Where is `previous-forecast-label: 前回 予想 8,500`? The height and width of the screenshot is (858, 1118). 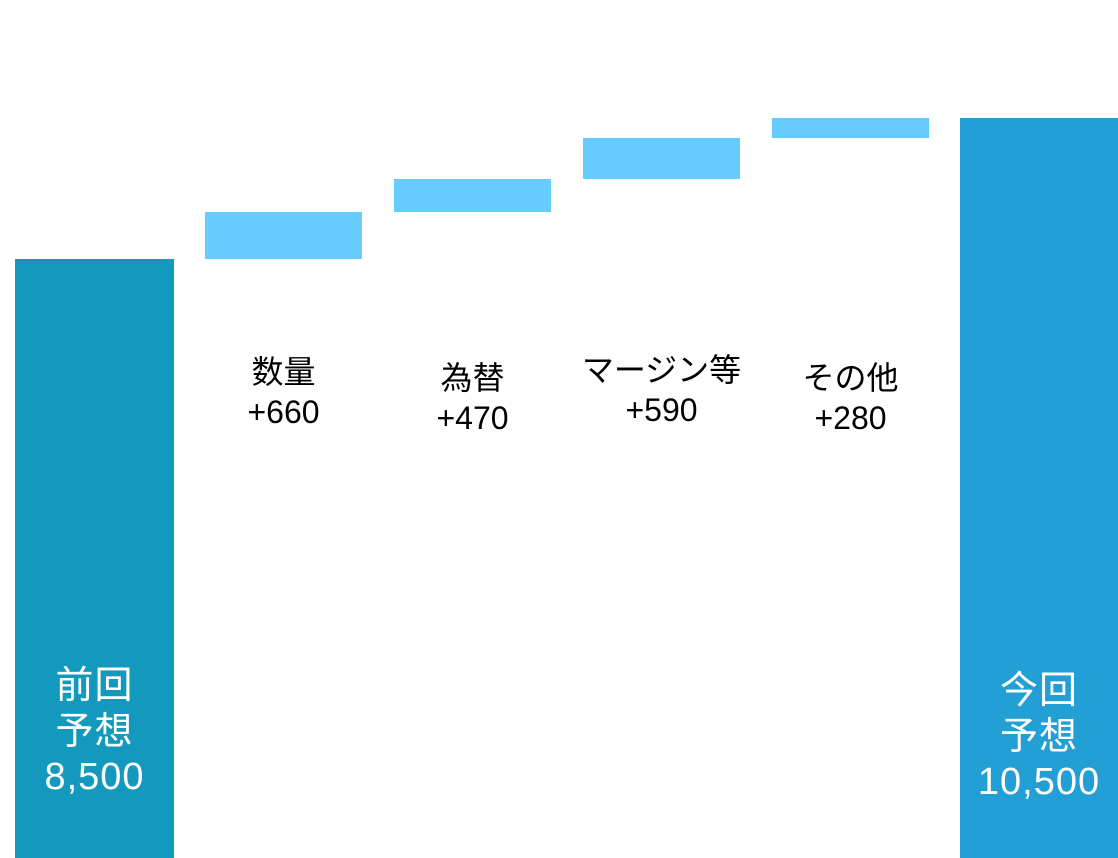 previous-forecast-label: 前回 予想 8,500 is located at coordinates (94, 731).